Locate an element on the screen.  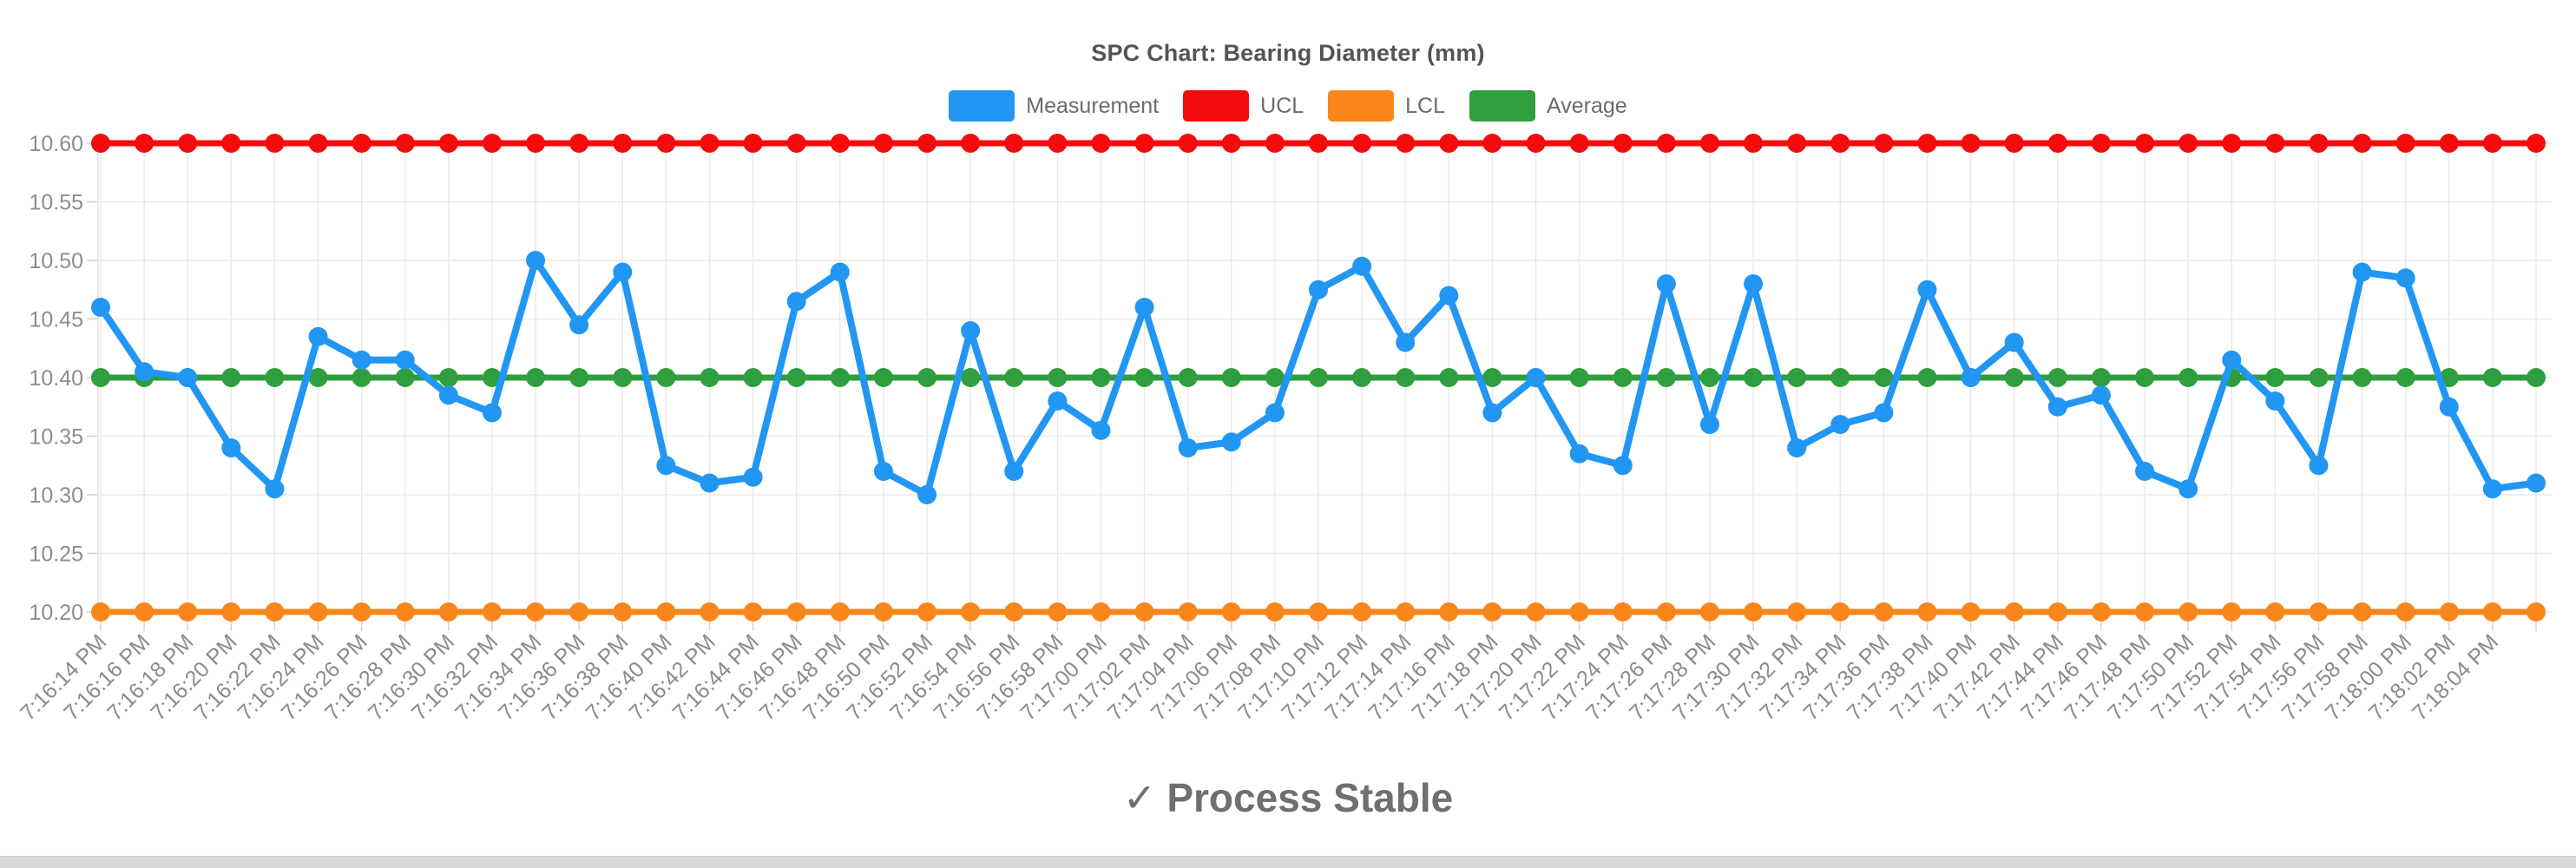
y-tick-label: 10.25 is located at coordinates (56, 554).